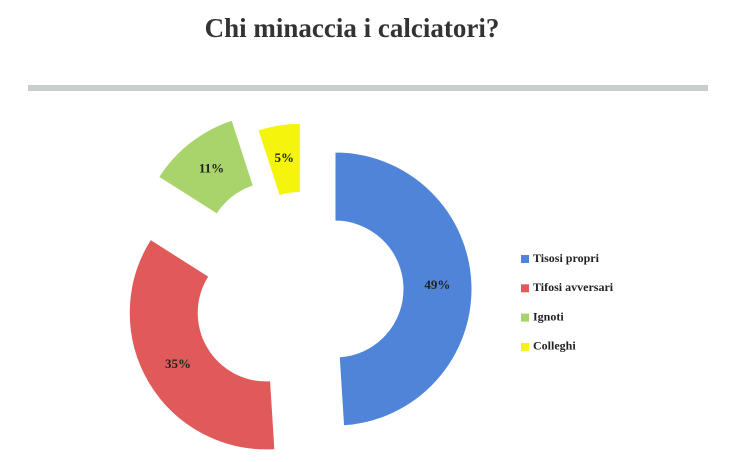 This screenshot has height=462, width=738. What do you see at coordinates (352, 28) in the screenshot?
I see `chart-title: Chi minaccia i calciatori?` at bounding box center [352, 28].